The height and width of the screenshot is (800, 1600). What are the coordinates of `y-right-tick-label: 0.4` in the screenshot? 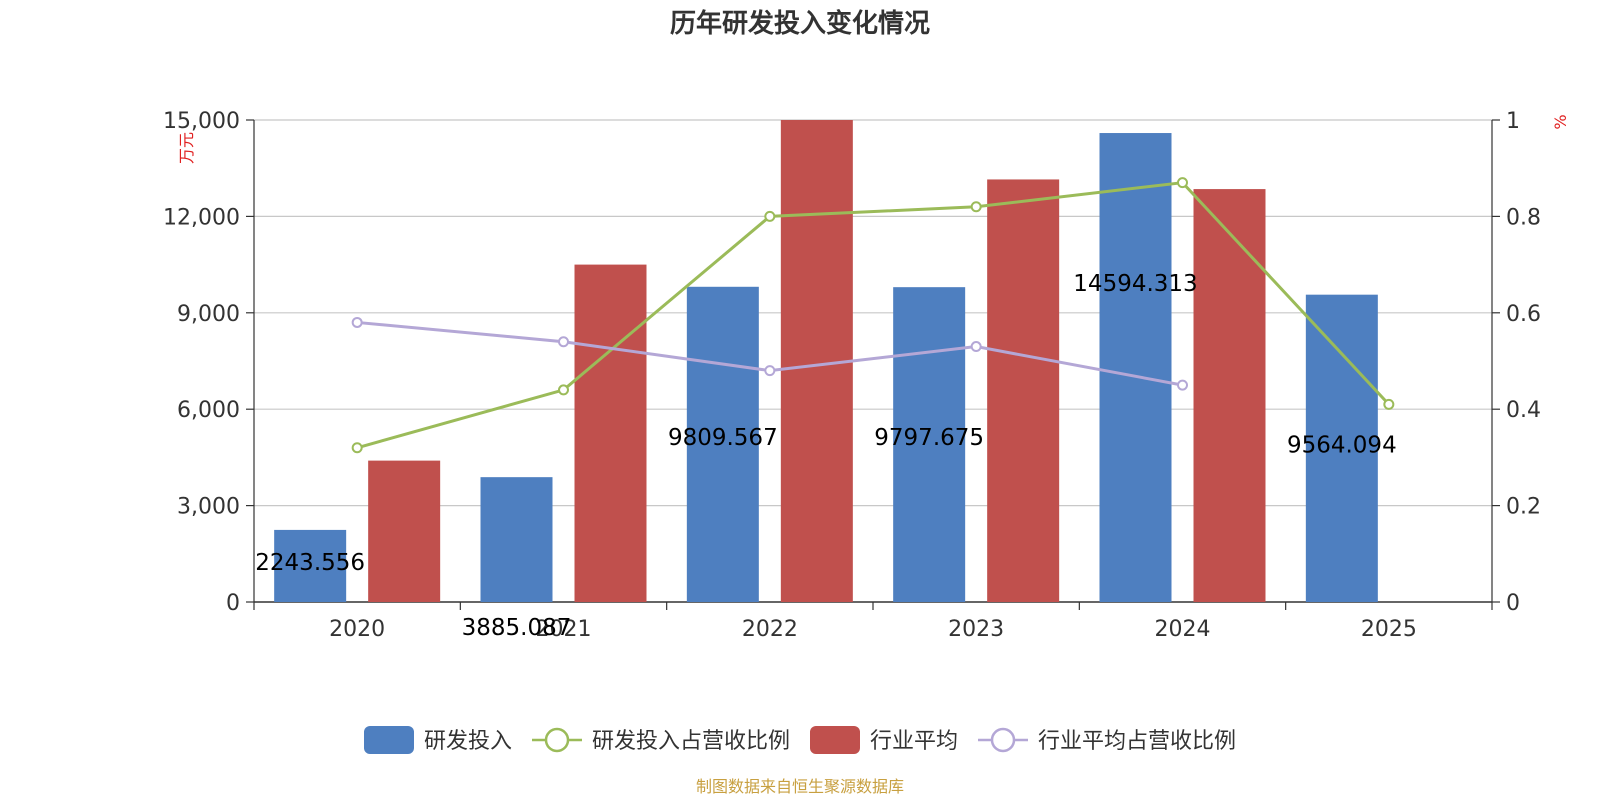 It's located at (1523, 410).